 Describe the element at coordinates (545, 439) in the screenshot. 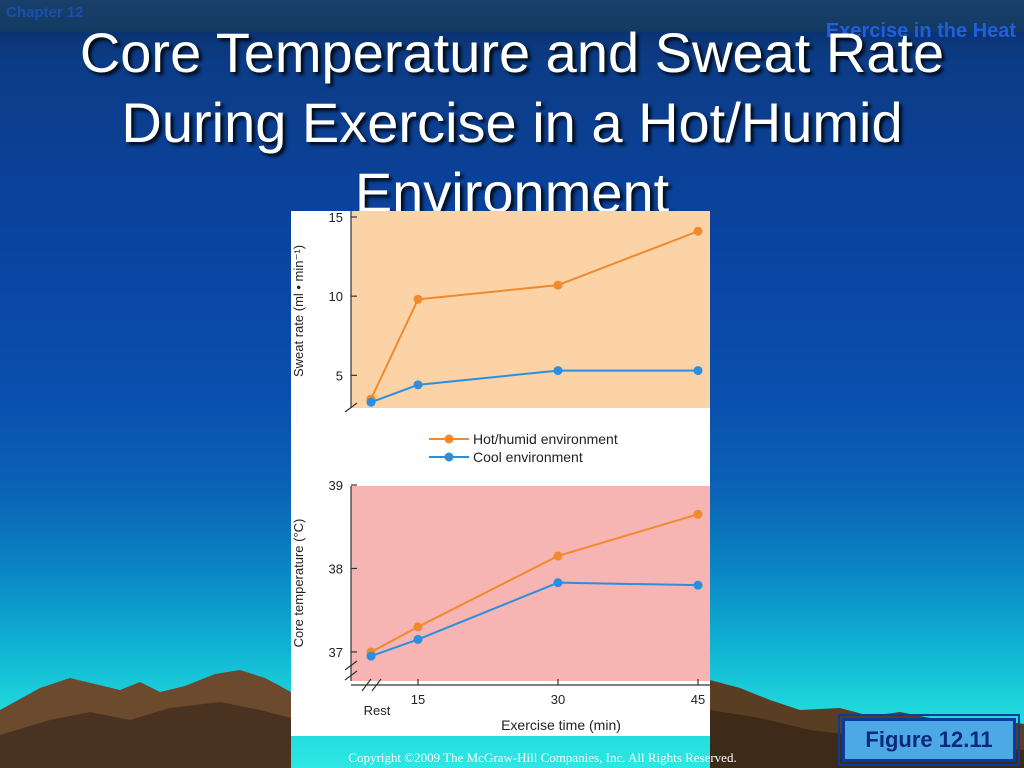

I see `legend-label-hot: Hot/humid environment` at that location.